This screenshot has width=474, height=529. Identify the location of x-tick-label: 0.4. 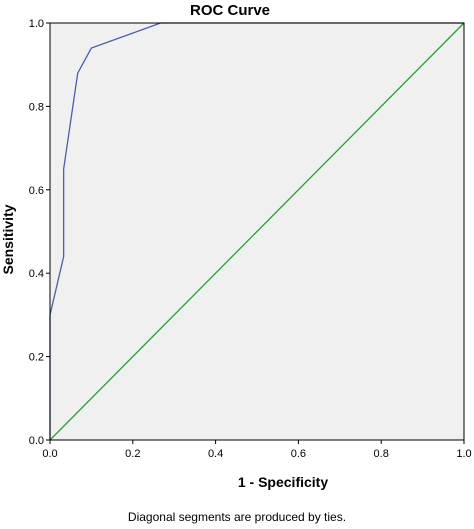
(215, 454).